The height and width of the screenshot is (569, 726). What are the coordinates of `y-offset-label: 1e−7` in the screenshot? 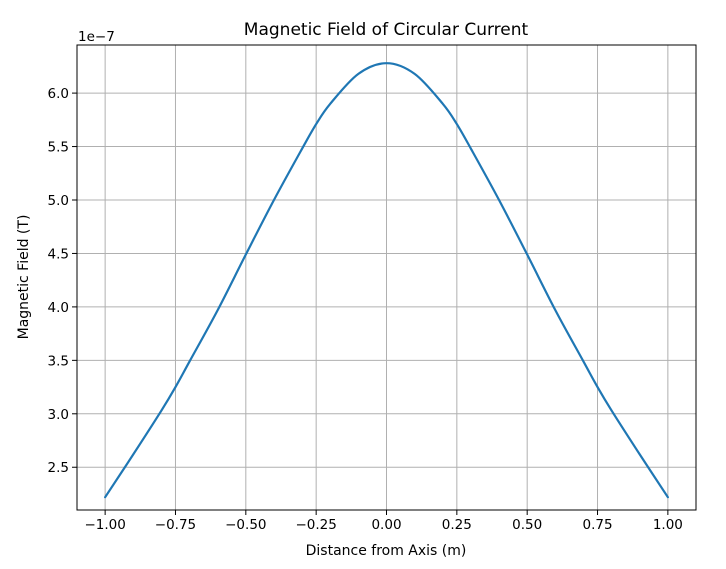 It's located at (96, 37).